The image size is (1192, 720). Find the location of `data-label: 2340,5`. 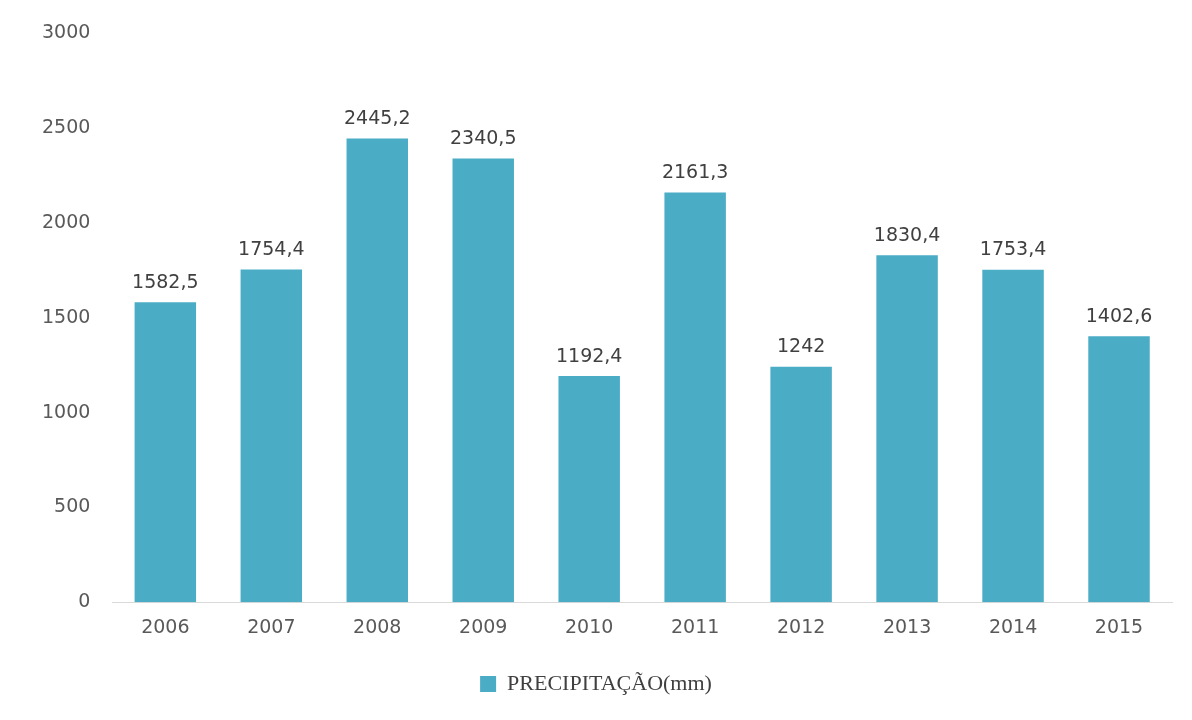

data-label: 2340,5 is located at coordinates (483, 136).